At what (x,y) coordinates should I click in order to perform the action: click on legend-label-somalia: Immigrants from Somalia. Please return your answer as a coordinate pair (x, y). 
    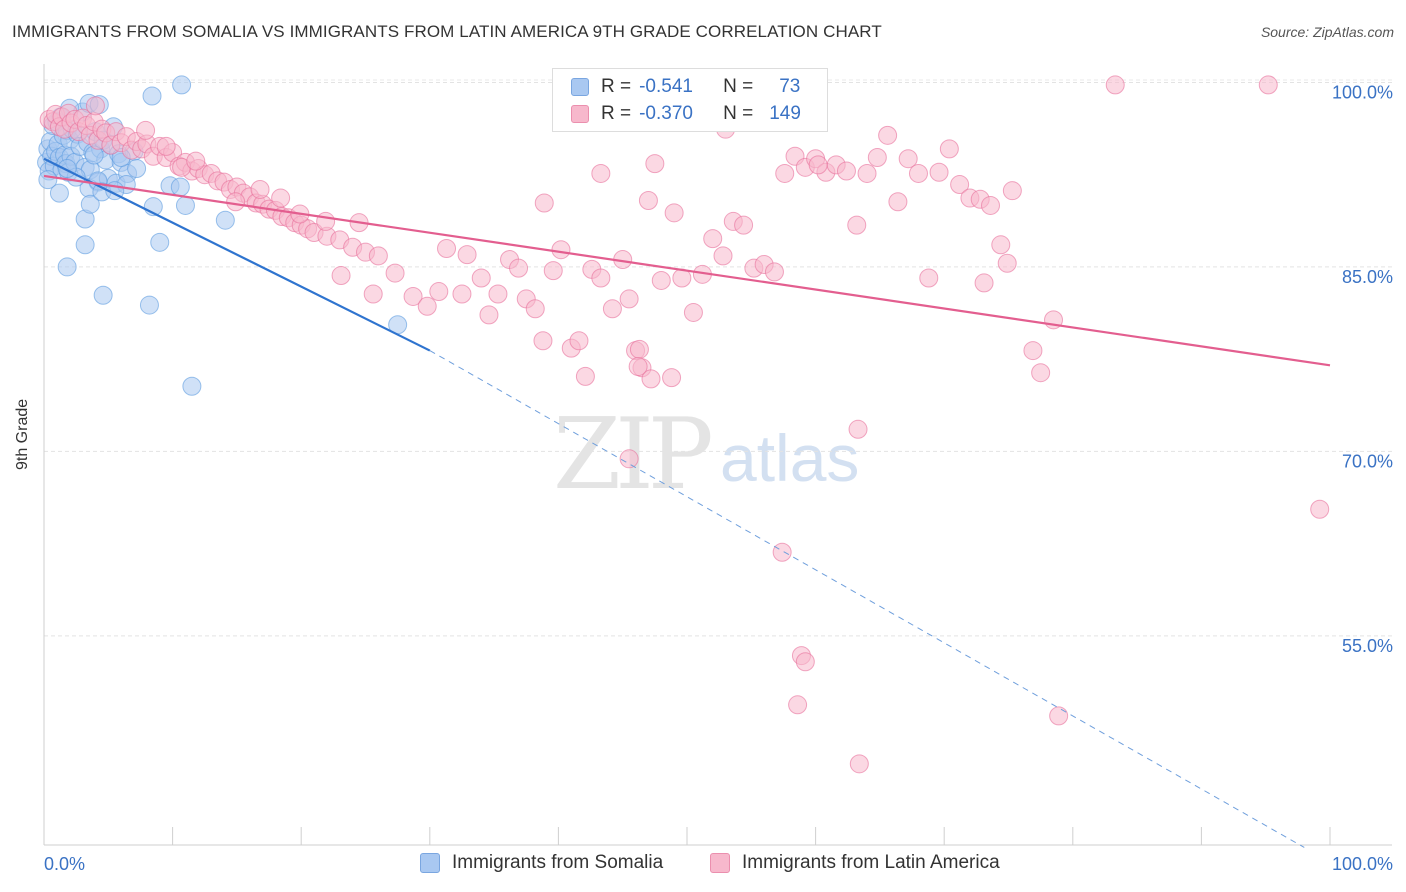
    Looking at the image, I should click on (558, 862).